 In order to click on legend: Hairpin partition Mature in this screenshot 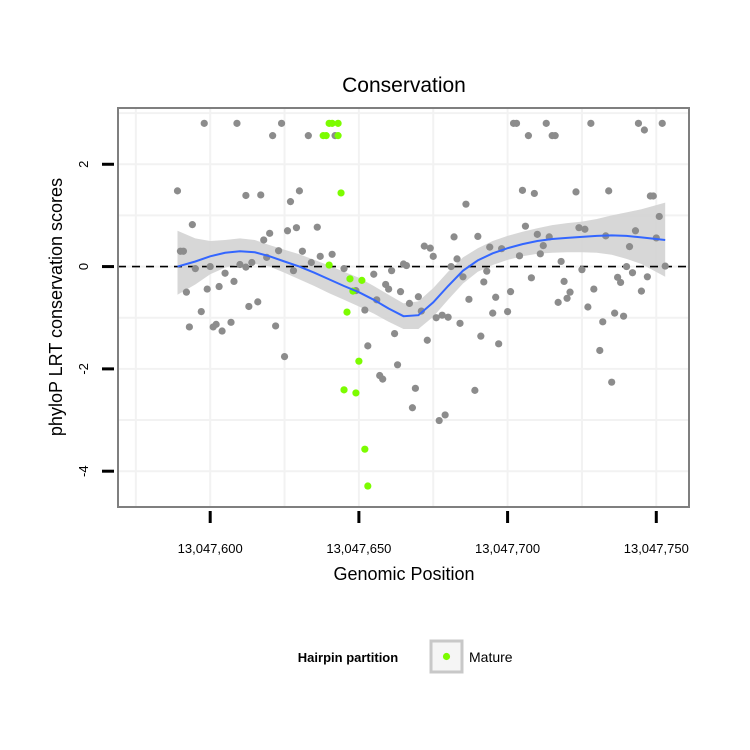, I will do `click(405, 656)`.